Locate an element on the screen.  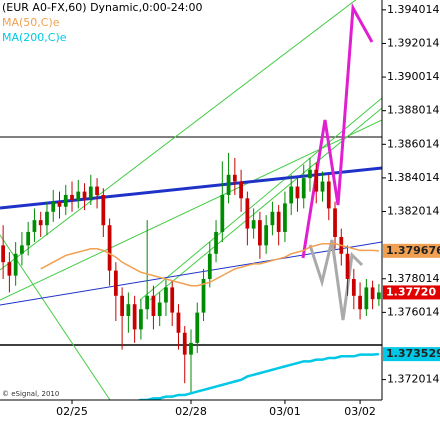
price-label: 1.37720 is located at coordinates (411, 291).